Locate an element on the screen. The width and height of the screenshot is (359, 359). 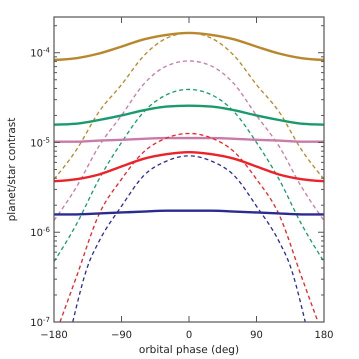
y-tick-label: 10$^{-4}$ is located at coordinates (40, 53).